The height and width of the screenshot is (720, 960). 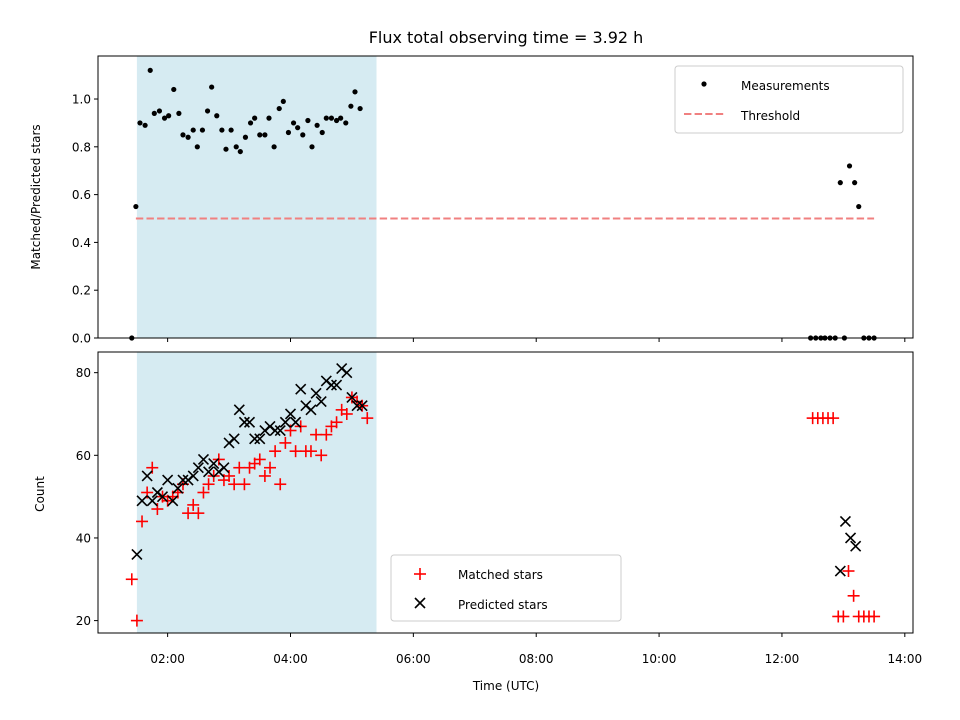 What do you see at coordinates (81, 291) in the screenshot?
I see `y-tick-label: 0.2` at bounding box center [81, 291].